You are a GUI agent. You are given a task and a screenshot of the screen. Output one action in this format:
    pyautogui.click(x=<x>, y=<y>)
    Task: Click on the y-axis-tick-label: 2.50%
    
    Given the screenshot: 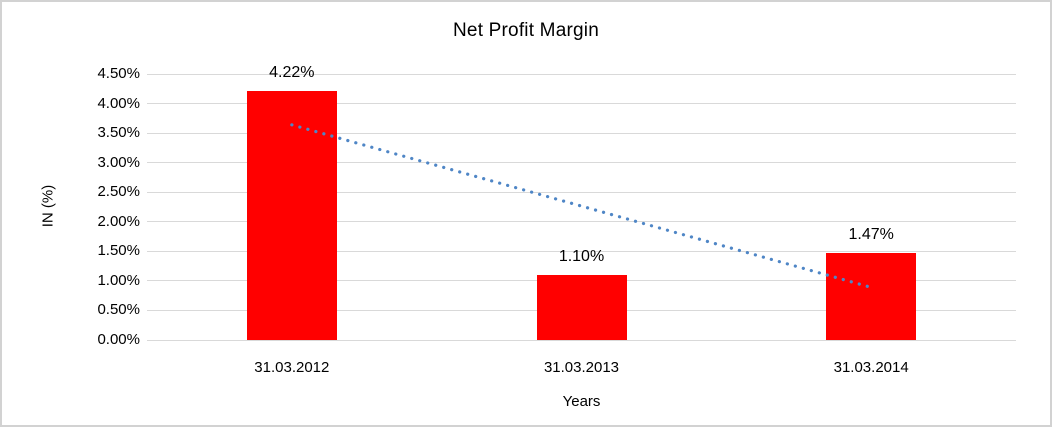 What is the action you would take?
    pyautogui.click(x=118, y=192)
    